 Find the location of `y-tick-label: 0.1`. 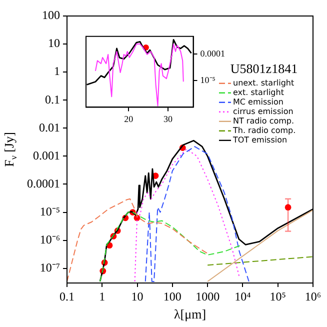

y-tick-label: 0.1 is located at coordinates (52, 99).